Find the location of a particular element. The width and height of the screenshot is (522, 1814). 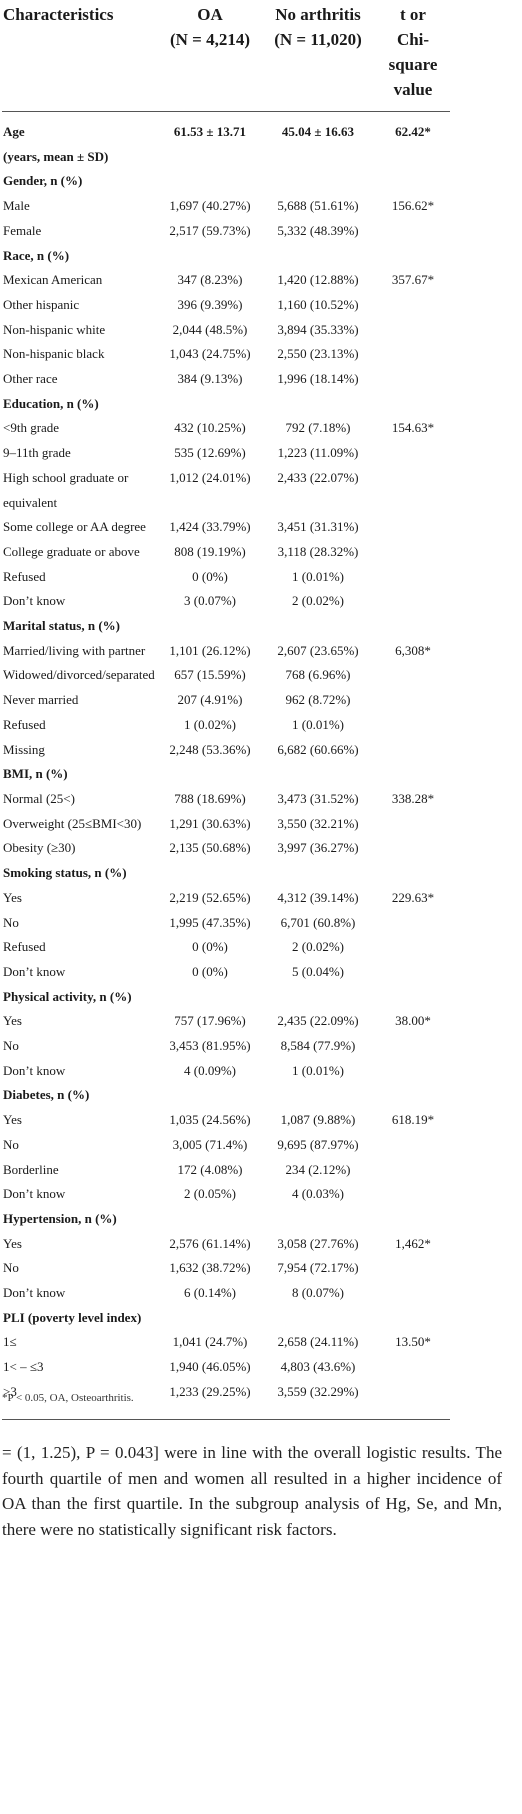

oa-value: 1,424 (33.79%) is located at coordinates (210, 527).